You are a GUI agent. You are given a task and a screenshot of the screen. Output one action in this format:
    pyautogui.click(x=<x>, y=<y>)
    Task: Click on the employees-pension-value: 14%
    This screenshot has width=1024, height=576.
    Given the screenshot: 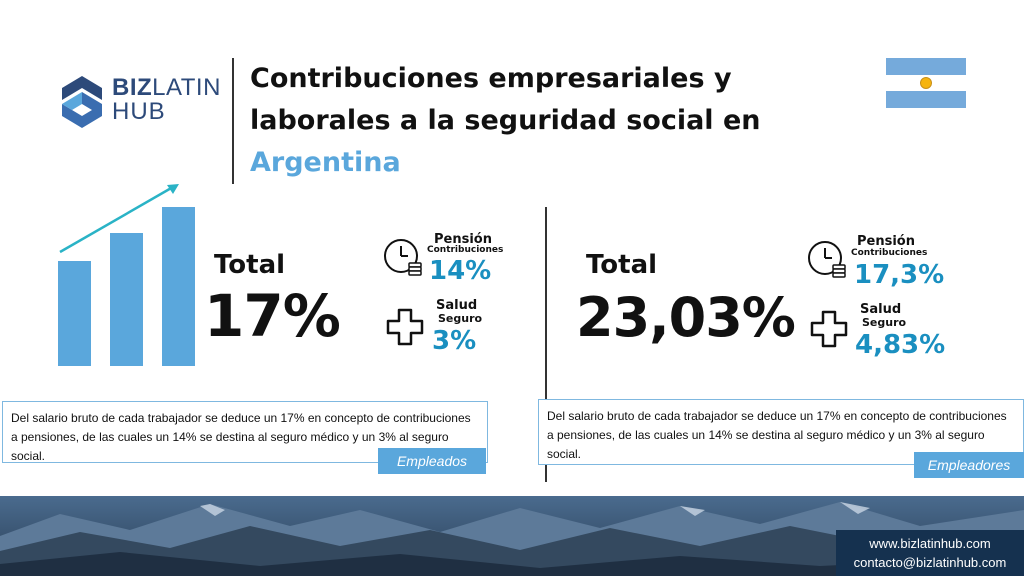 What is the action you would take?
    pyautogui.click(x=460, y=271)
    